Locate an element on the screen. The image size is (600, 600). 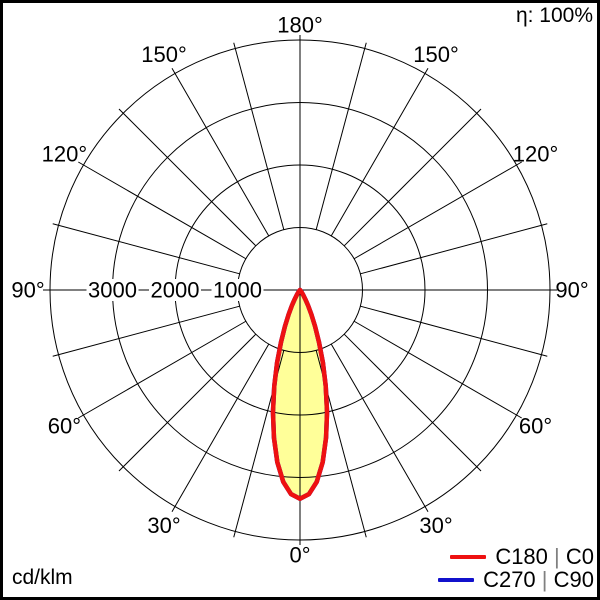
legend-item-label: C270 | C90 is located at coordinates (538, 579).